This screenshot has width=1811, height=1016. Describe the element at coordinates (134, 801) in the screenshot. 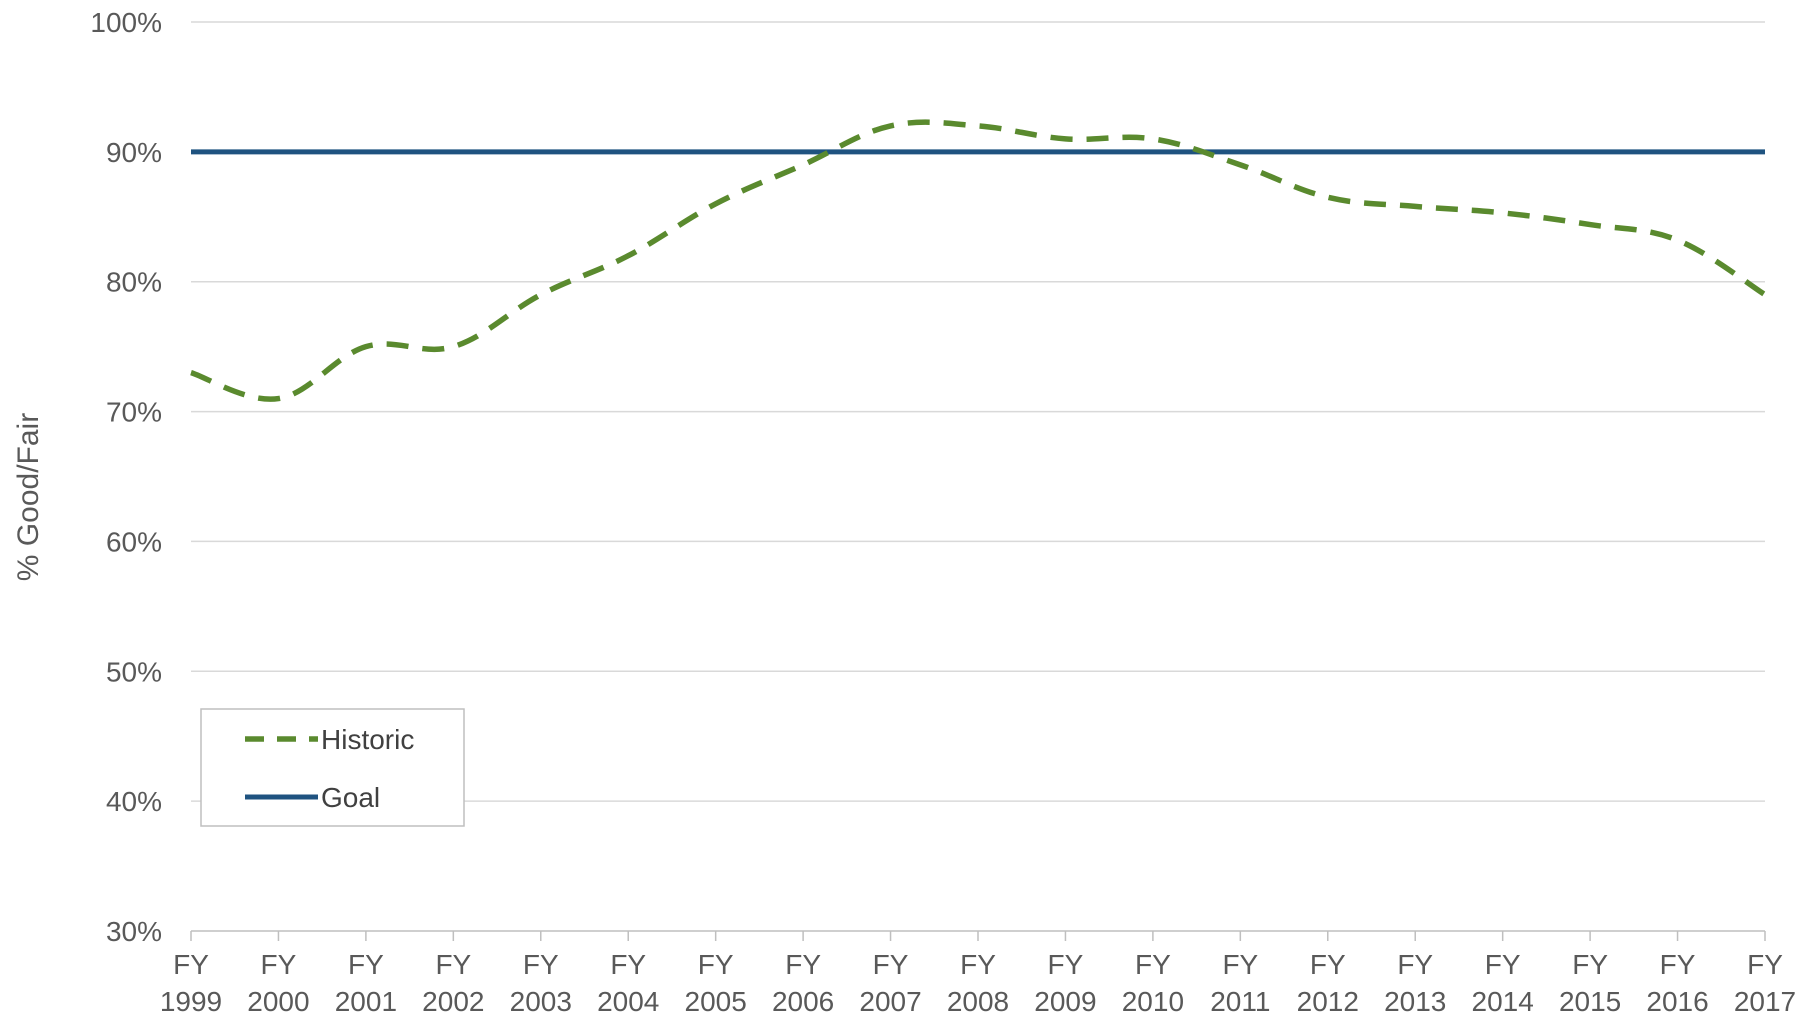

I see `y-tick-label: 40%` at that location.